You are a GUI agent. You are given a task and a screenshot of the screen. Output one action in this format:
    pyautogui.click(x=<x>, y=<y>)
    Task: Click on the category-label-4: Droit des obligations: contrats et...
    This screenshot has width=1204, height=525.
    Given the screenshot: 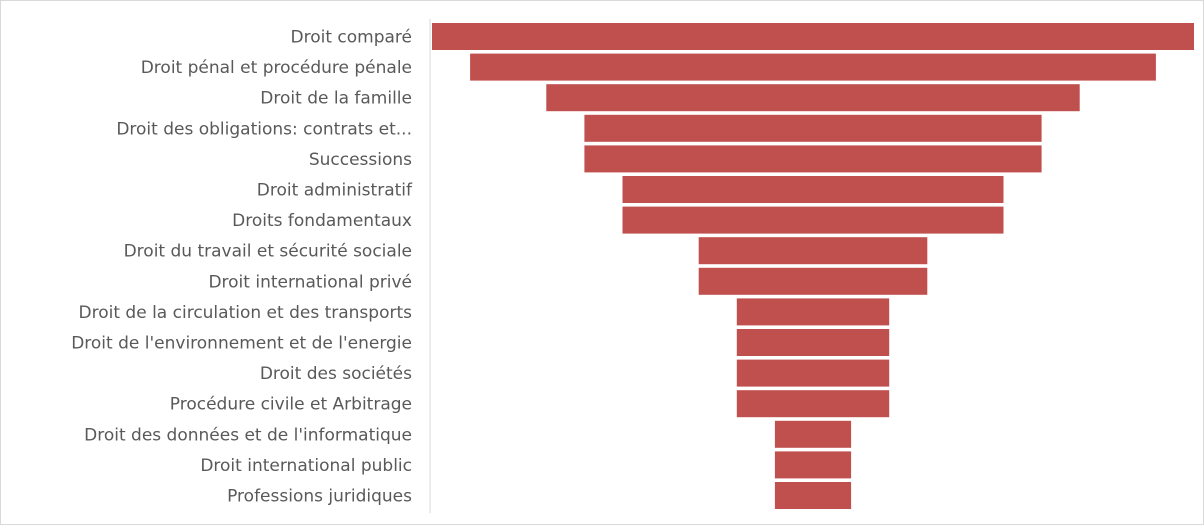 What is the action you would take?
    pyautogui.click(x=264, y=129)
    